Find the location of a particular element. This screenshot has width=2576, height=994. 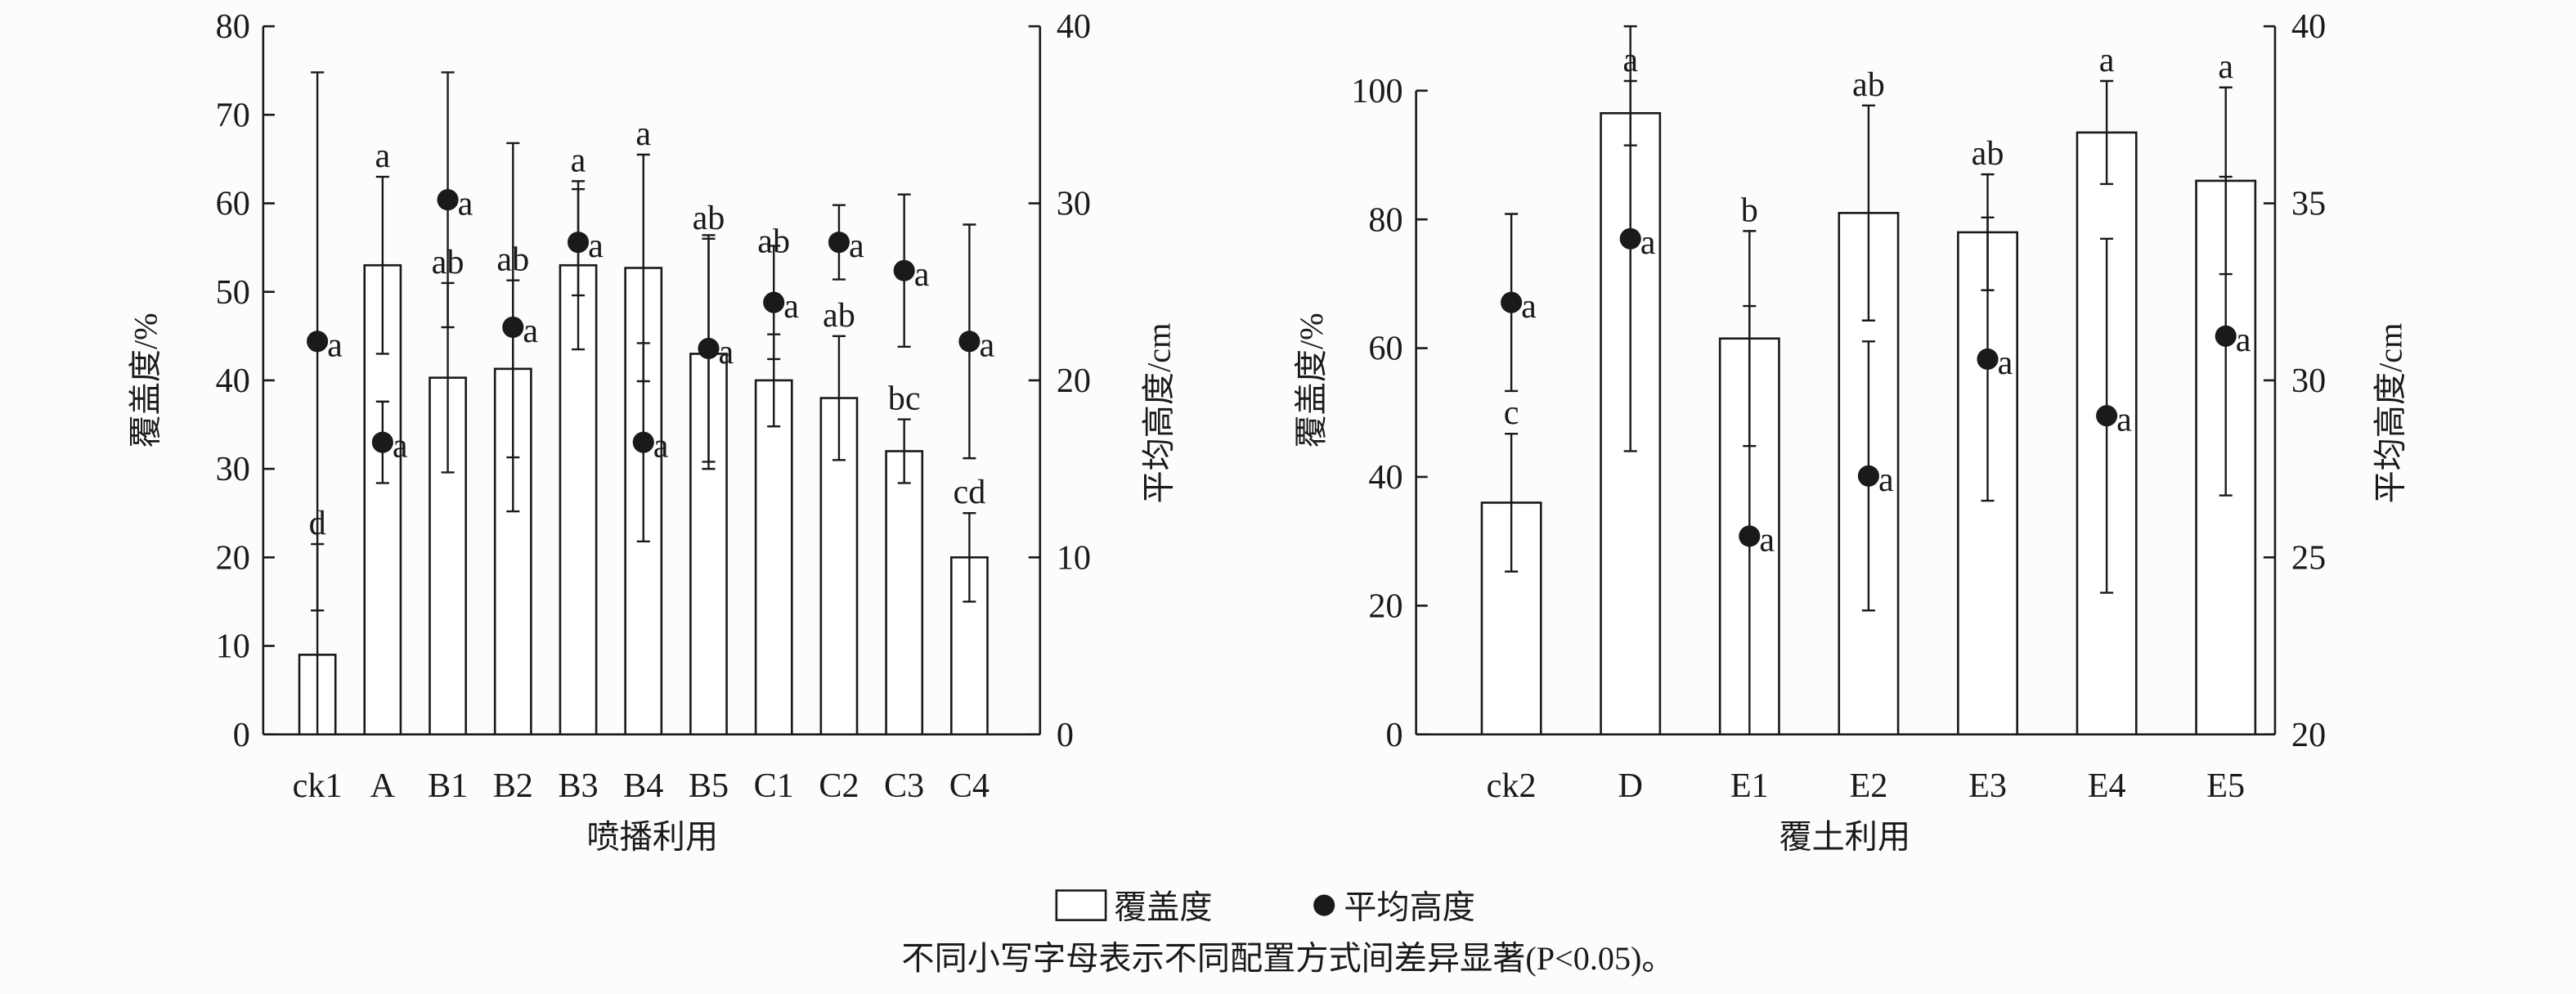

x-tick-label: E5 is located at coordinates (2225, 786).